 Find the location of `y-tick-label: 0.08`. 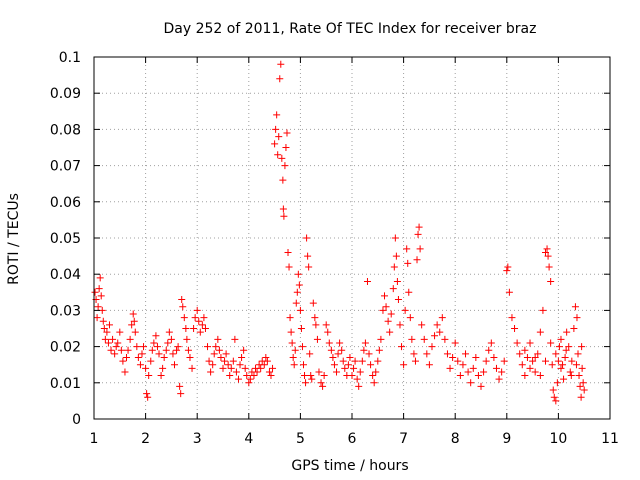

y-tick-label: 0.08 is located at coordinates (65, 130).